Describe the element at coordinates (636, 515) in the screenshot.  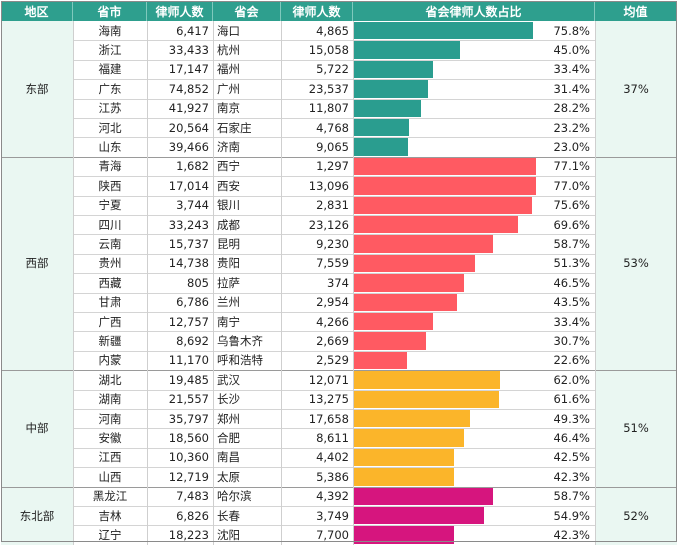
I see `region-average: 52%` at that location.